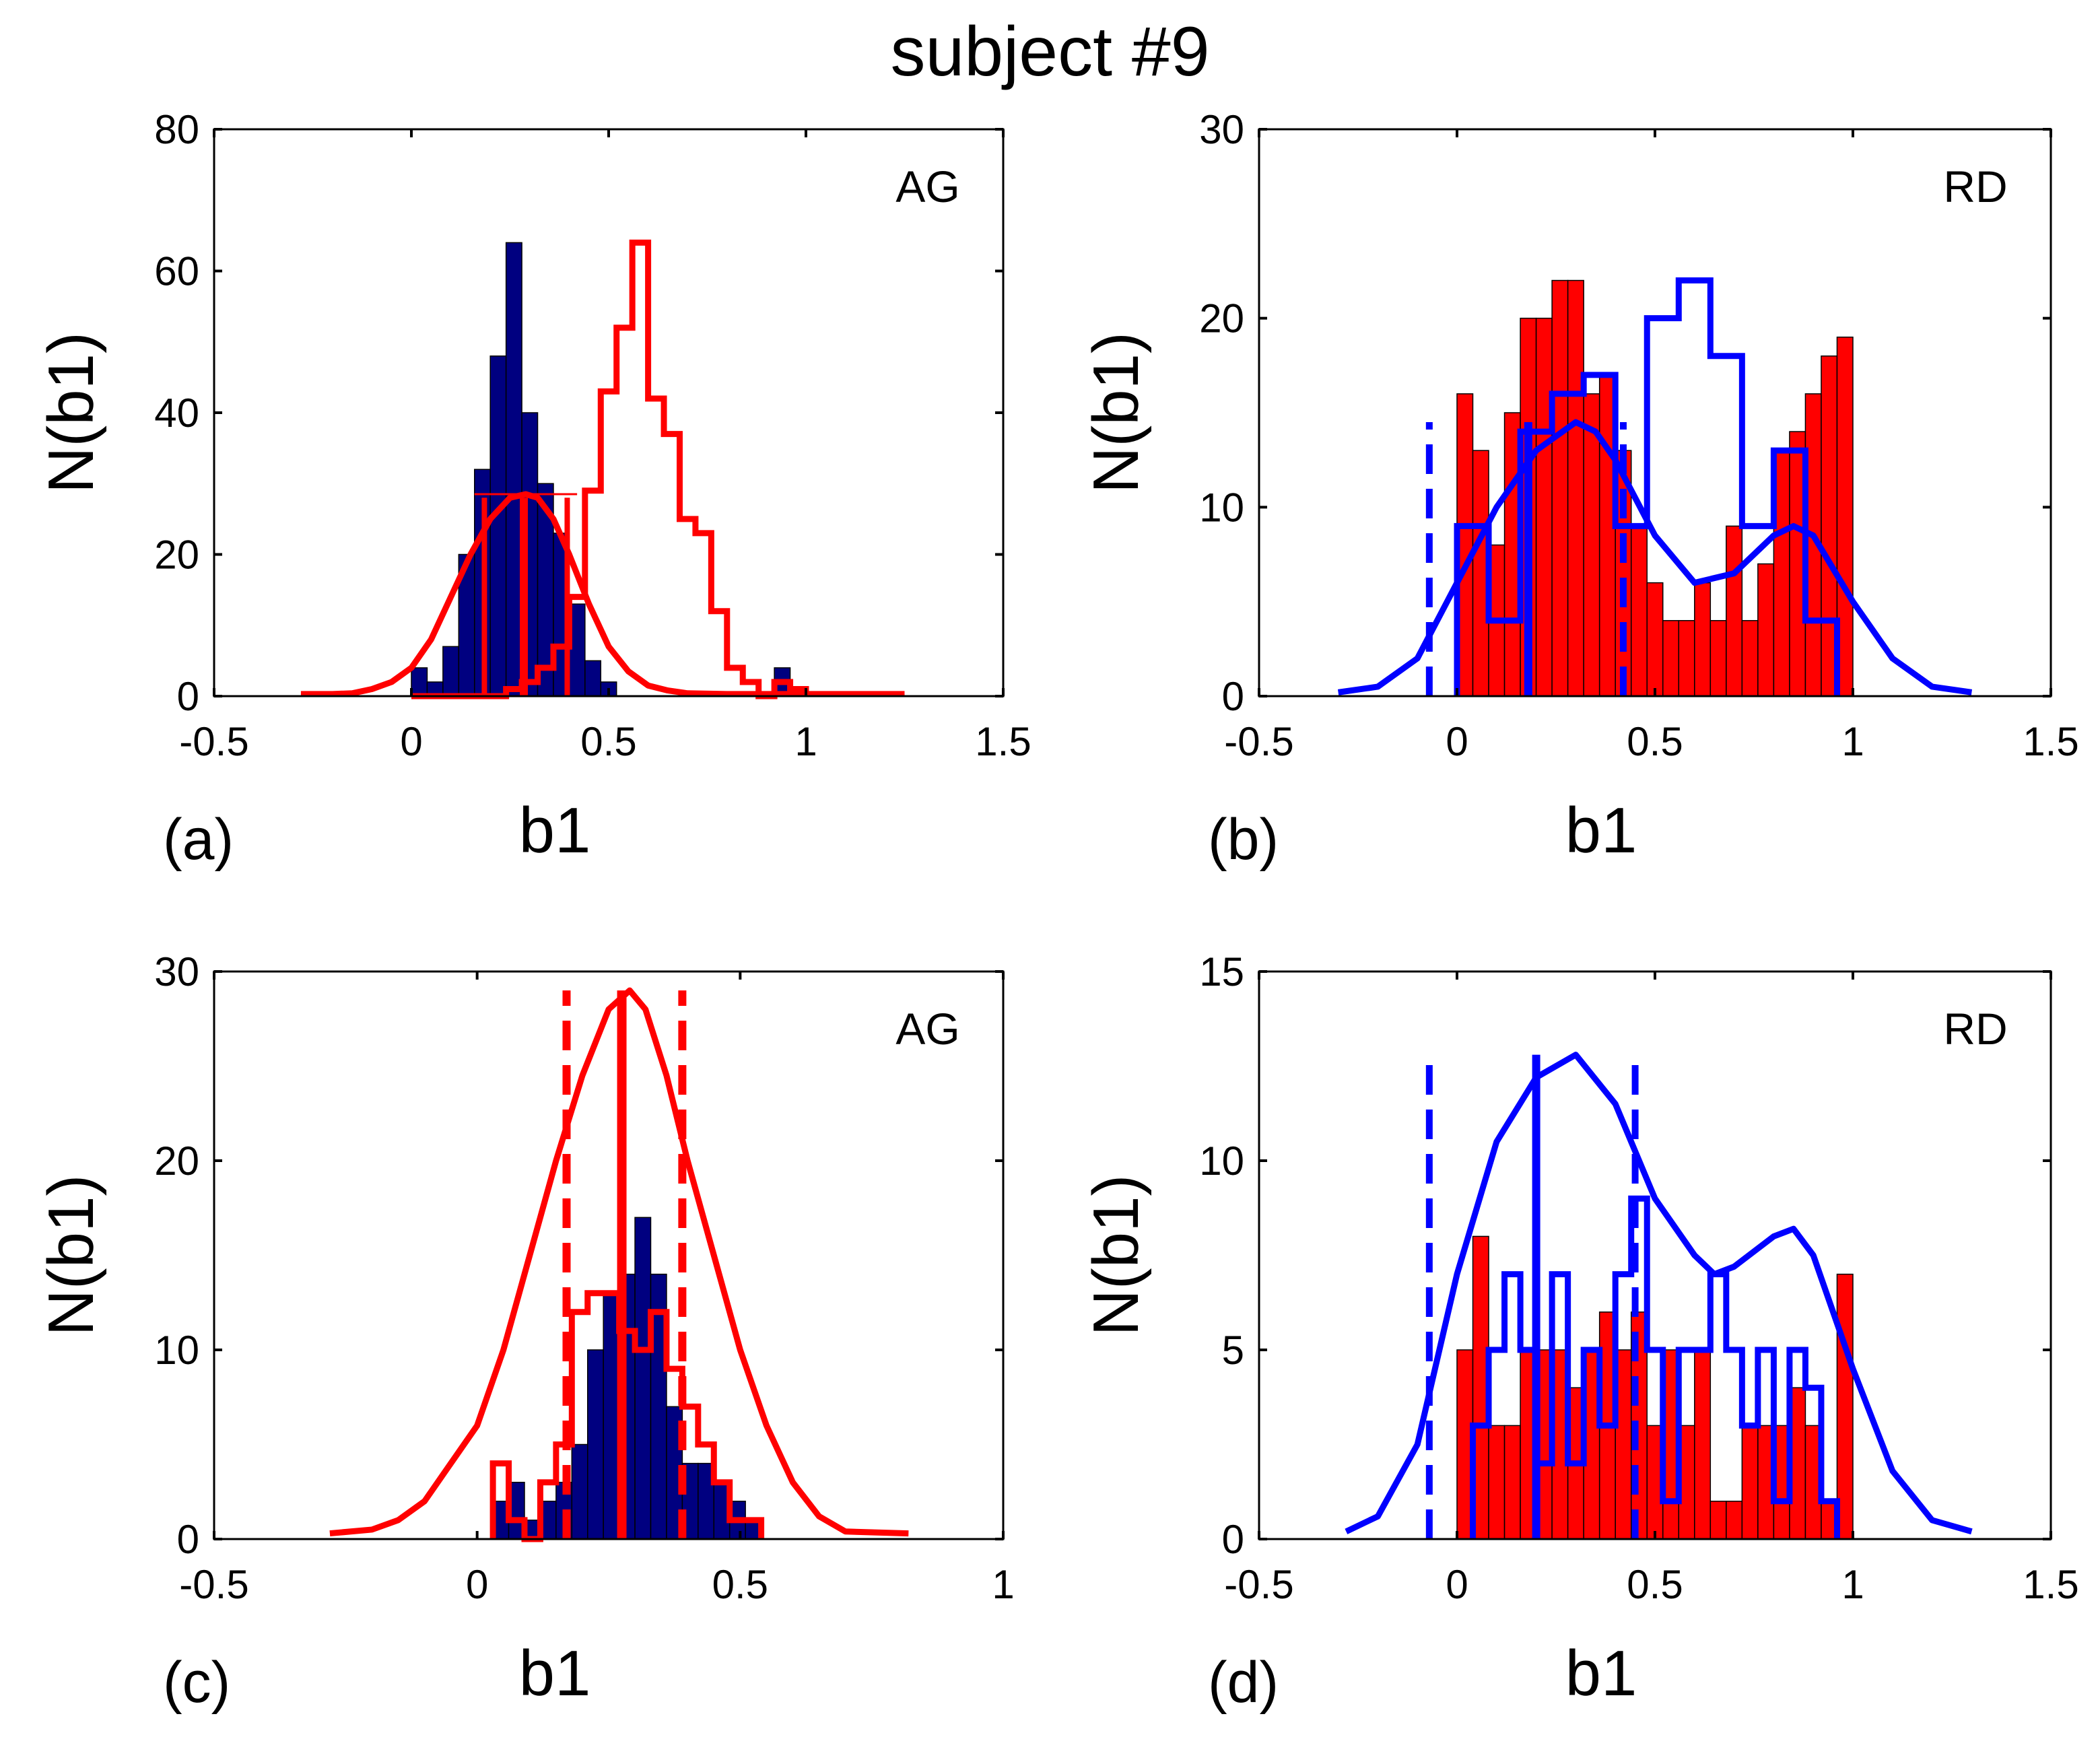  What do you see at coordinates (1050, 52) in the screenshot?
I see `figure-title: subject #9` at bounding box center [1050, 52].